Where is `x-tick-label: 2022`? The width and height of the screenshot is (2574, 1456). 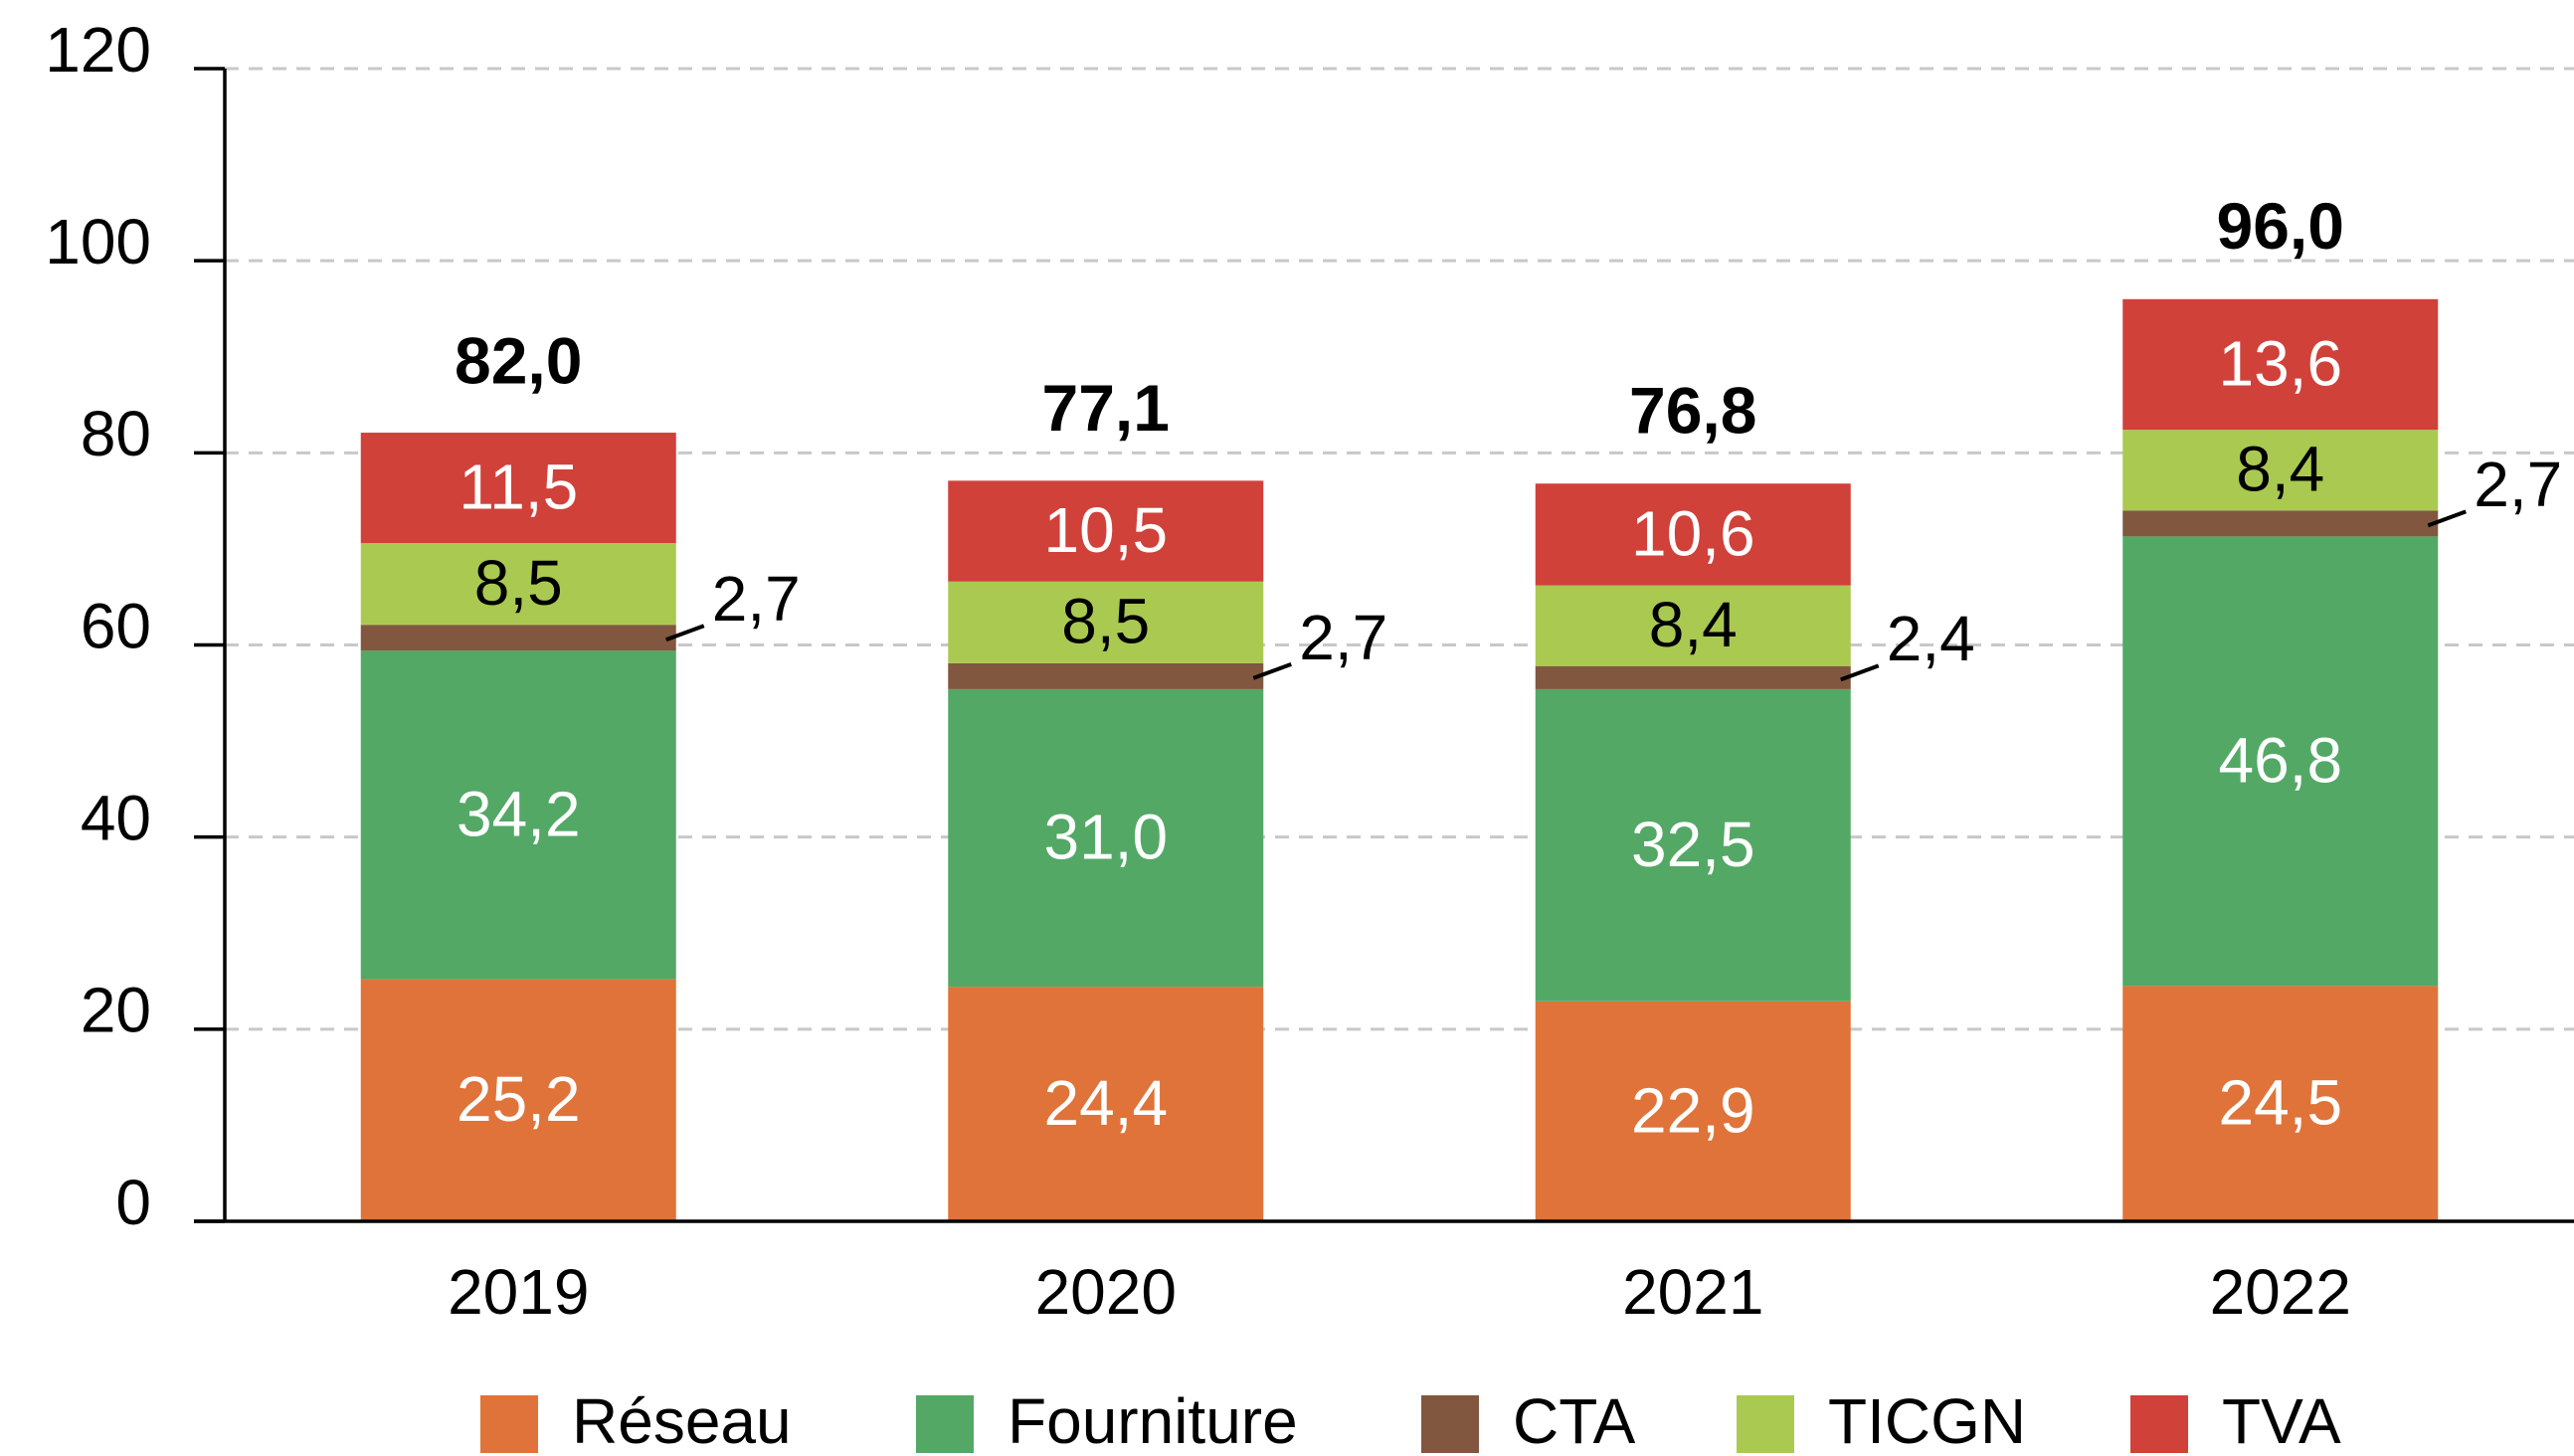
x-tick-label: 2022 is located at coordinates (2280, 1292).